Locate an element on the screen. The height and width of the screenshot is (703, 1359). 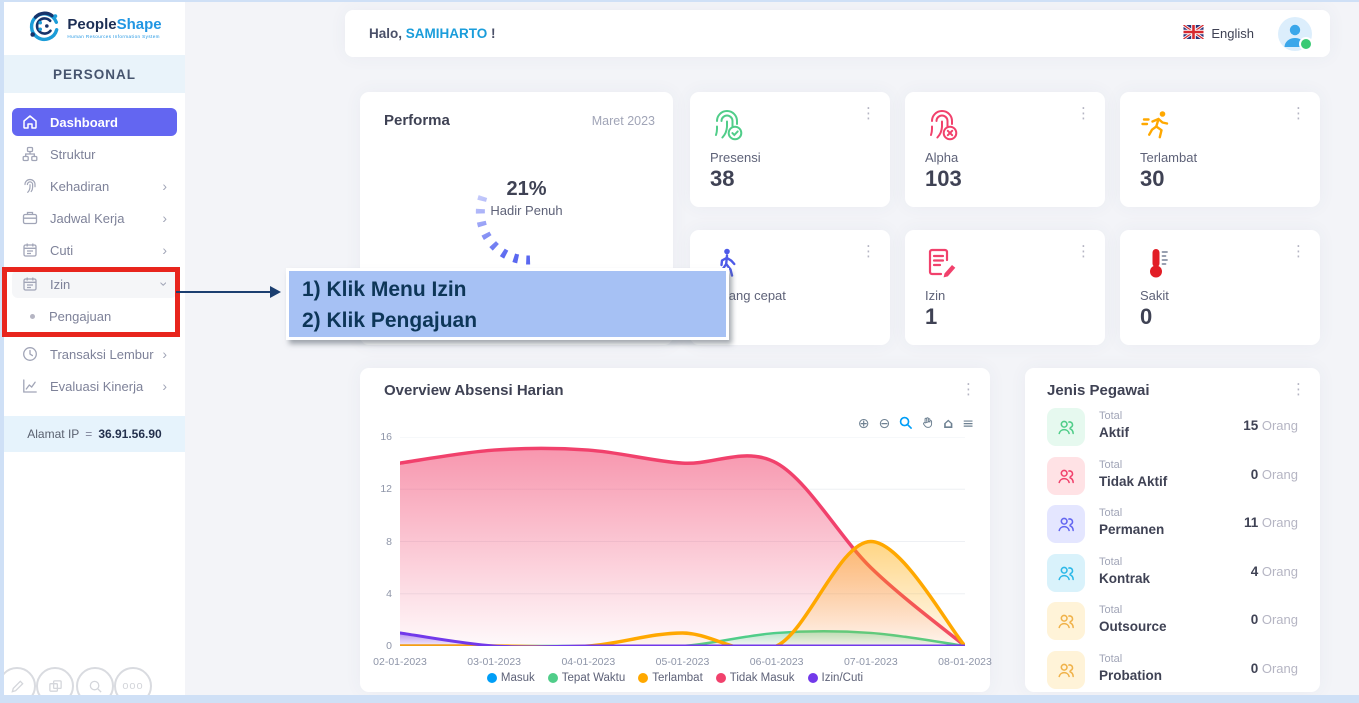
performa-period: Maret 2023 is located at coordinates (623, 121).